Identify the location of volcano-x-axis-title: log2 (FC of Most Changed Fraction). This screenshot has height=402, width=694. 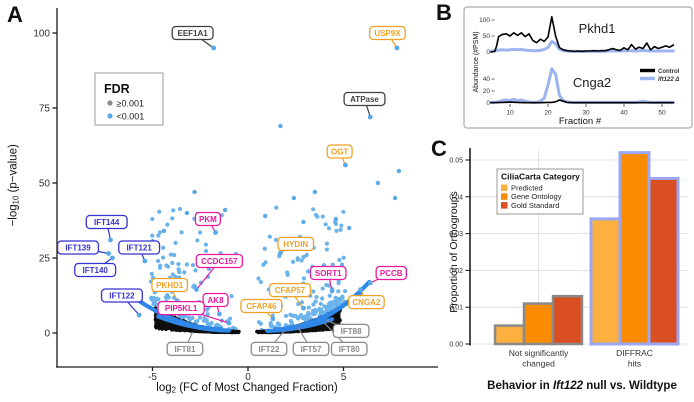
(247, 388).